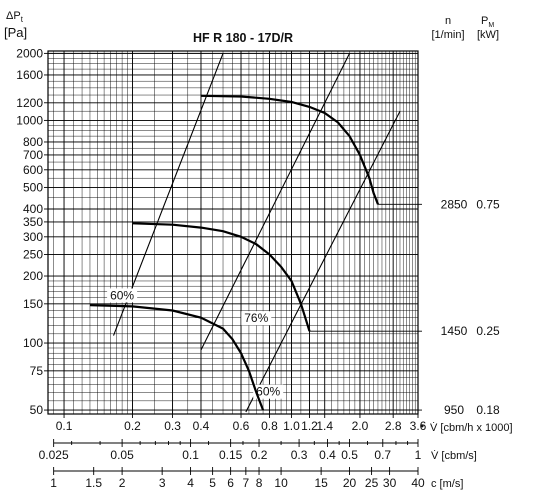 The width and height of the screenshot is (535, 497). What do you see at coordinates (33, 304) in the screenshot?
I see `y-tick-label: 150` at bounding box center [33, 304].